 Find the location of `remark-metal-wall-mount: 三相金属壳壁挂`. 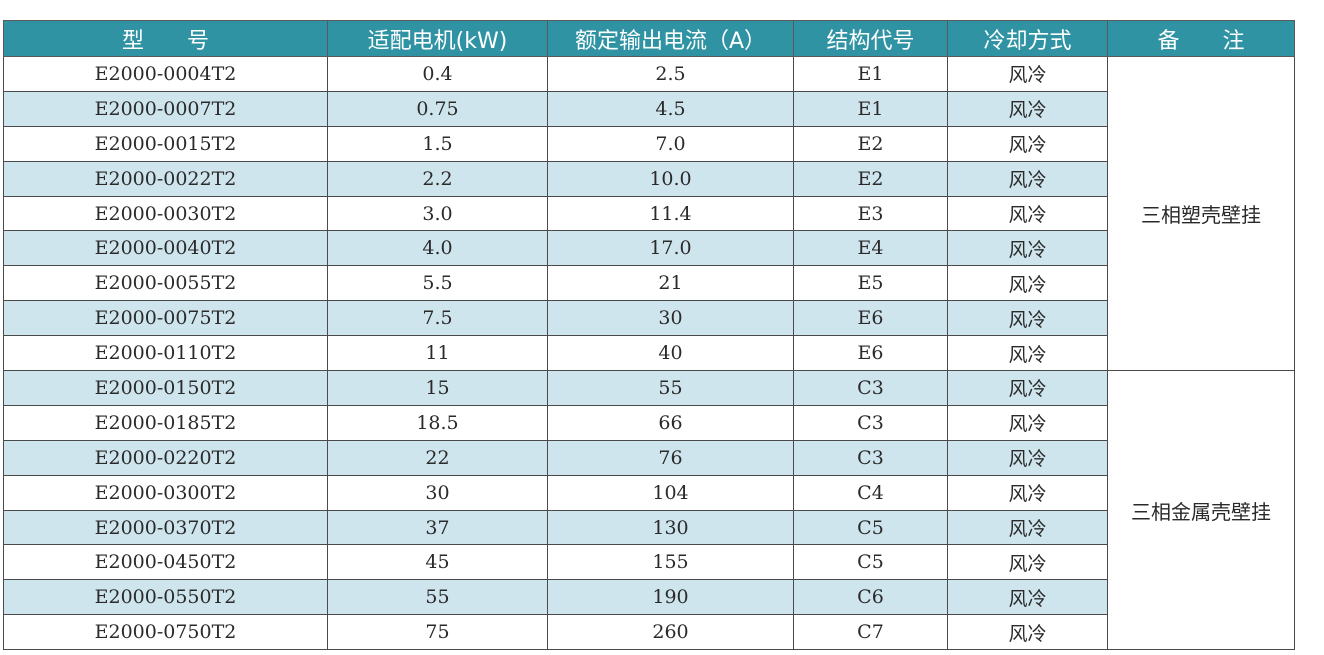

remark-metal-wall-mount: 三相金属壳壁挂 is located at coordinates (1201, 510).